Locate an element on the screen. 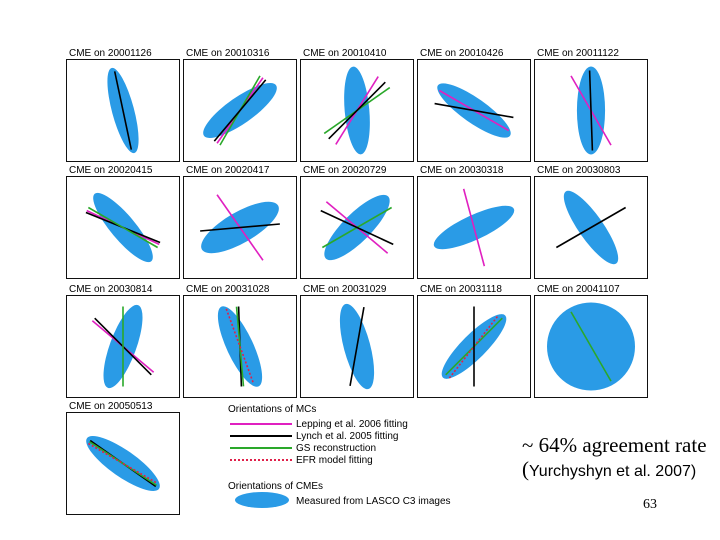 Image resolution: width=720 pixels, height=540 pixels. panel-title: CME on 20041107 is located at coordinates (578, 289).